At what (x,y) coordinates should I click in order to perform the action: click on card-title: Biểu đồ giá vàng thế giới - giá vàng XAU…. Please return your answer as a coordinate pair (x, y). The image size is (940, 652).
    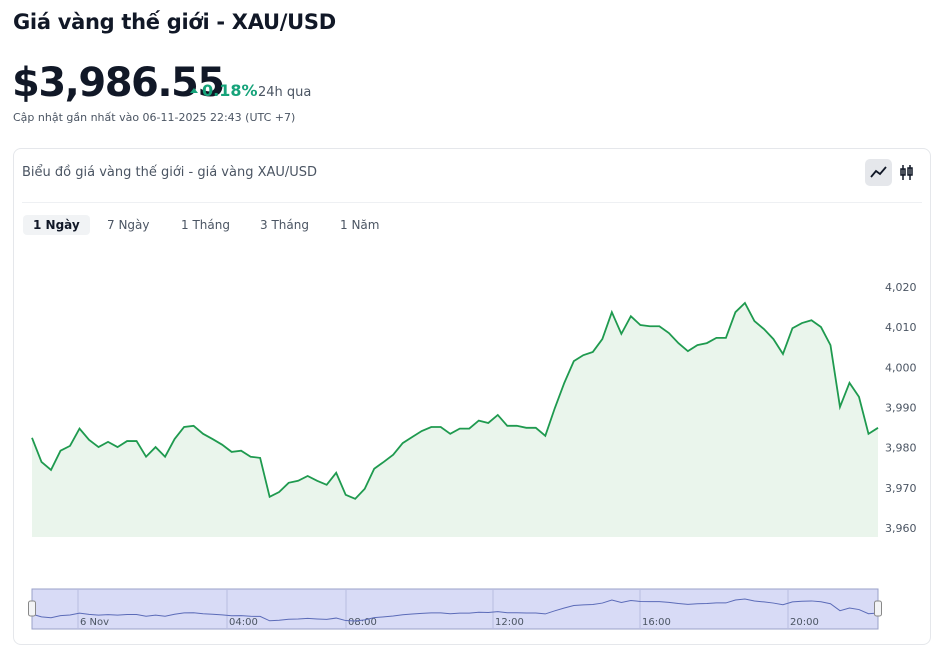
    Looking at the image, I should click on (170, 172).